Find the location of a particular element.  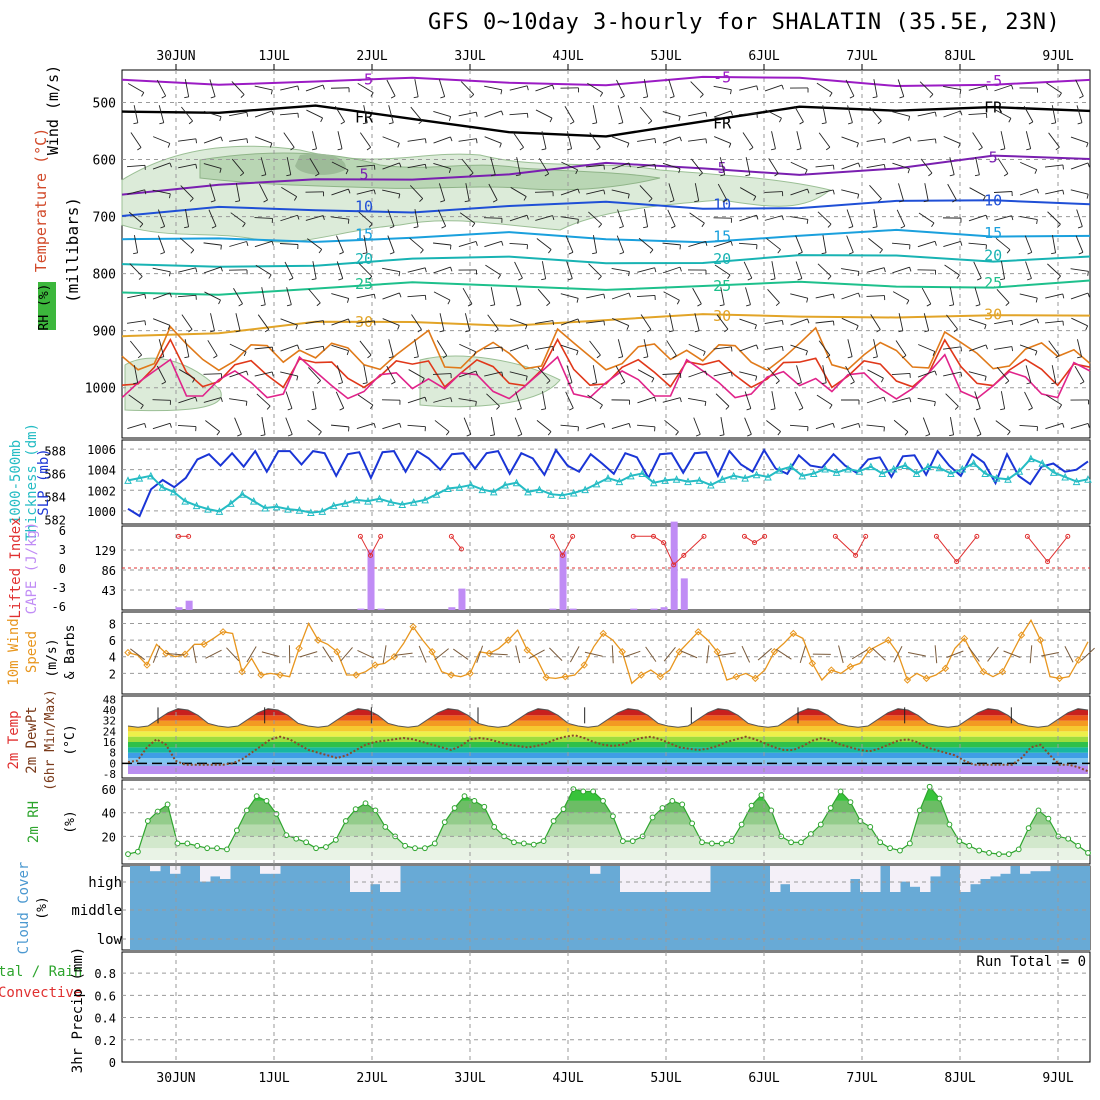

pressure-tick-label: 1000 is located at coordinates (100, 389).